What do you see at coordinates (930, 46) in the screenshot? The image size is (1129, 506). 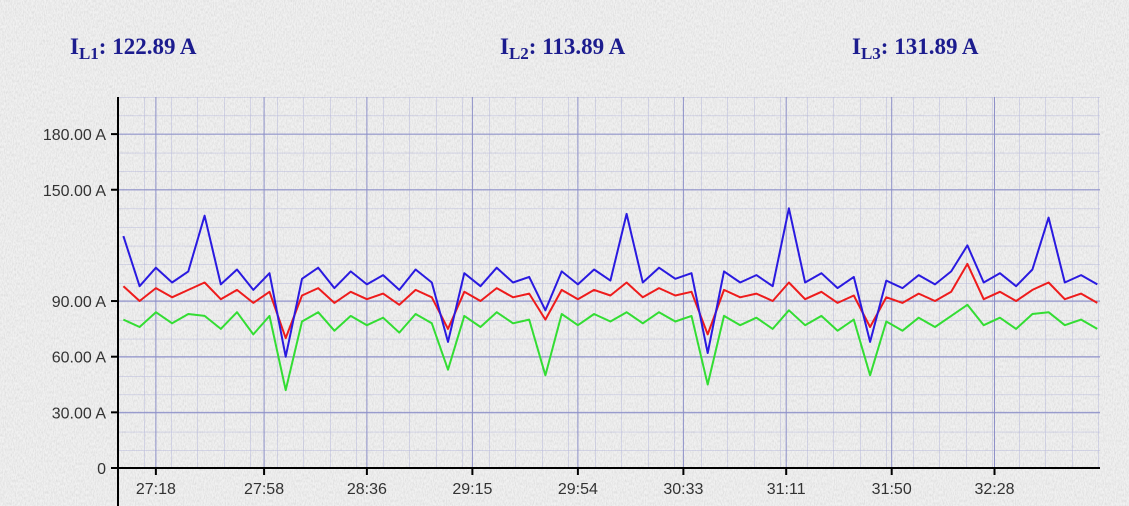 I see `reading-value: : 131.89 A` at bounding box center [930, 46].